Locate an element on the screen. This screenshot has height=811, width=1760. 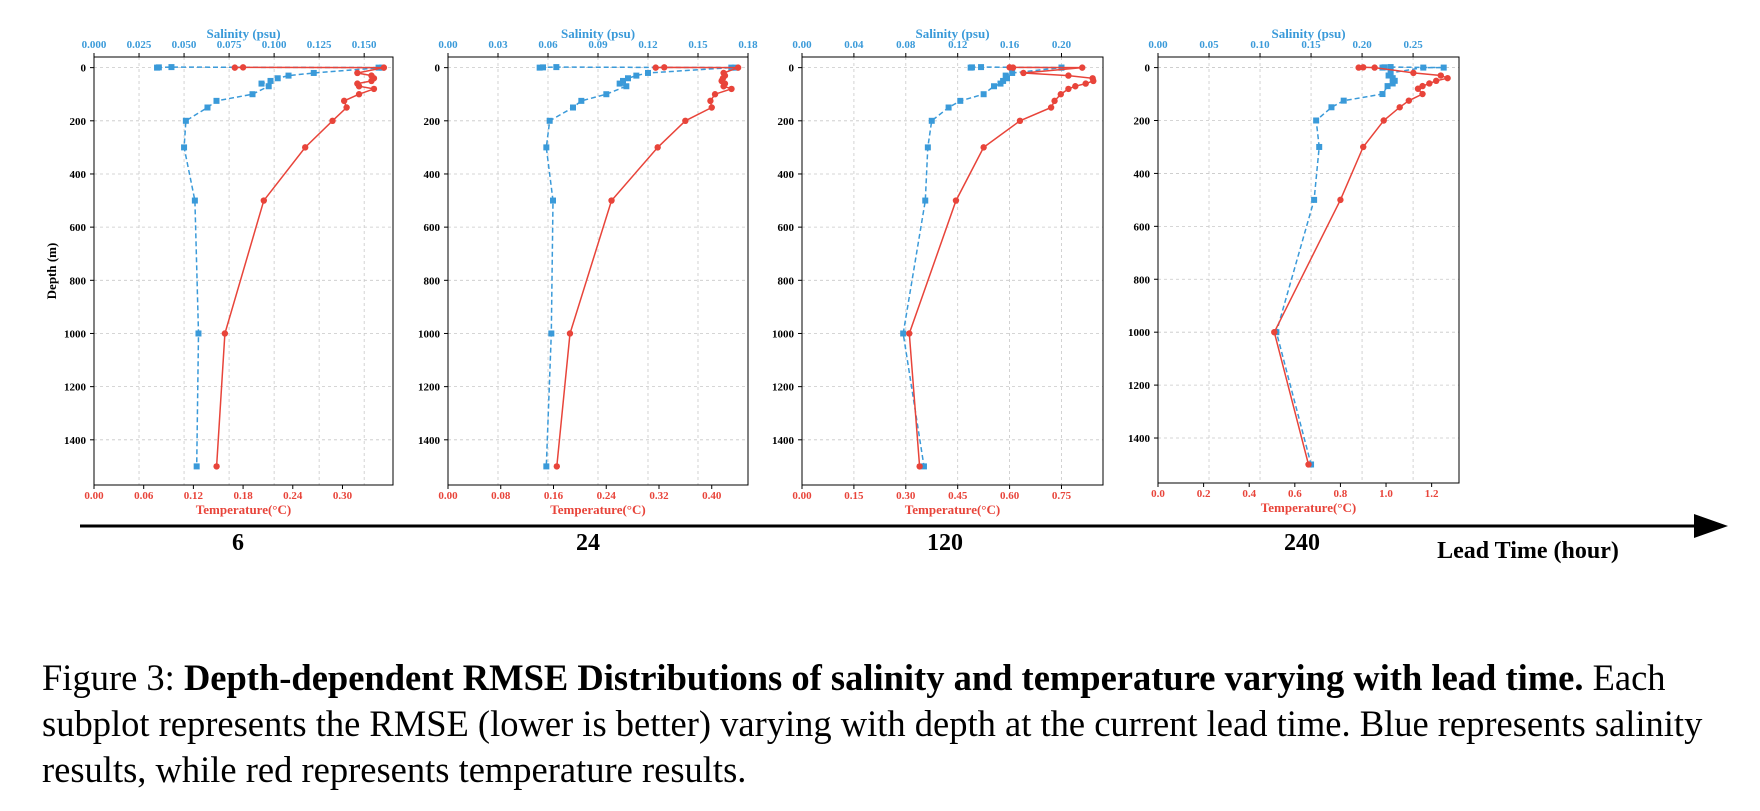
salinity-tick-label: 0.03 is located at coordinates (498, 45).